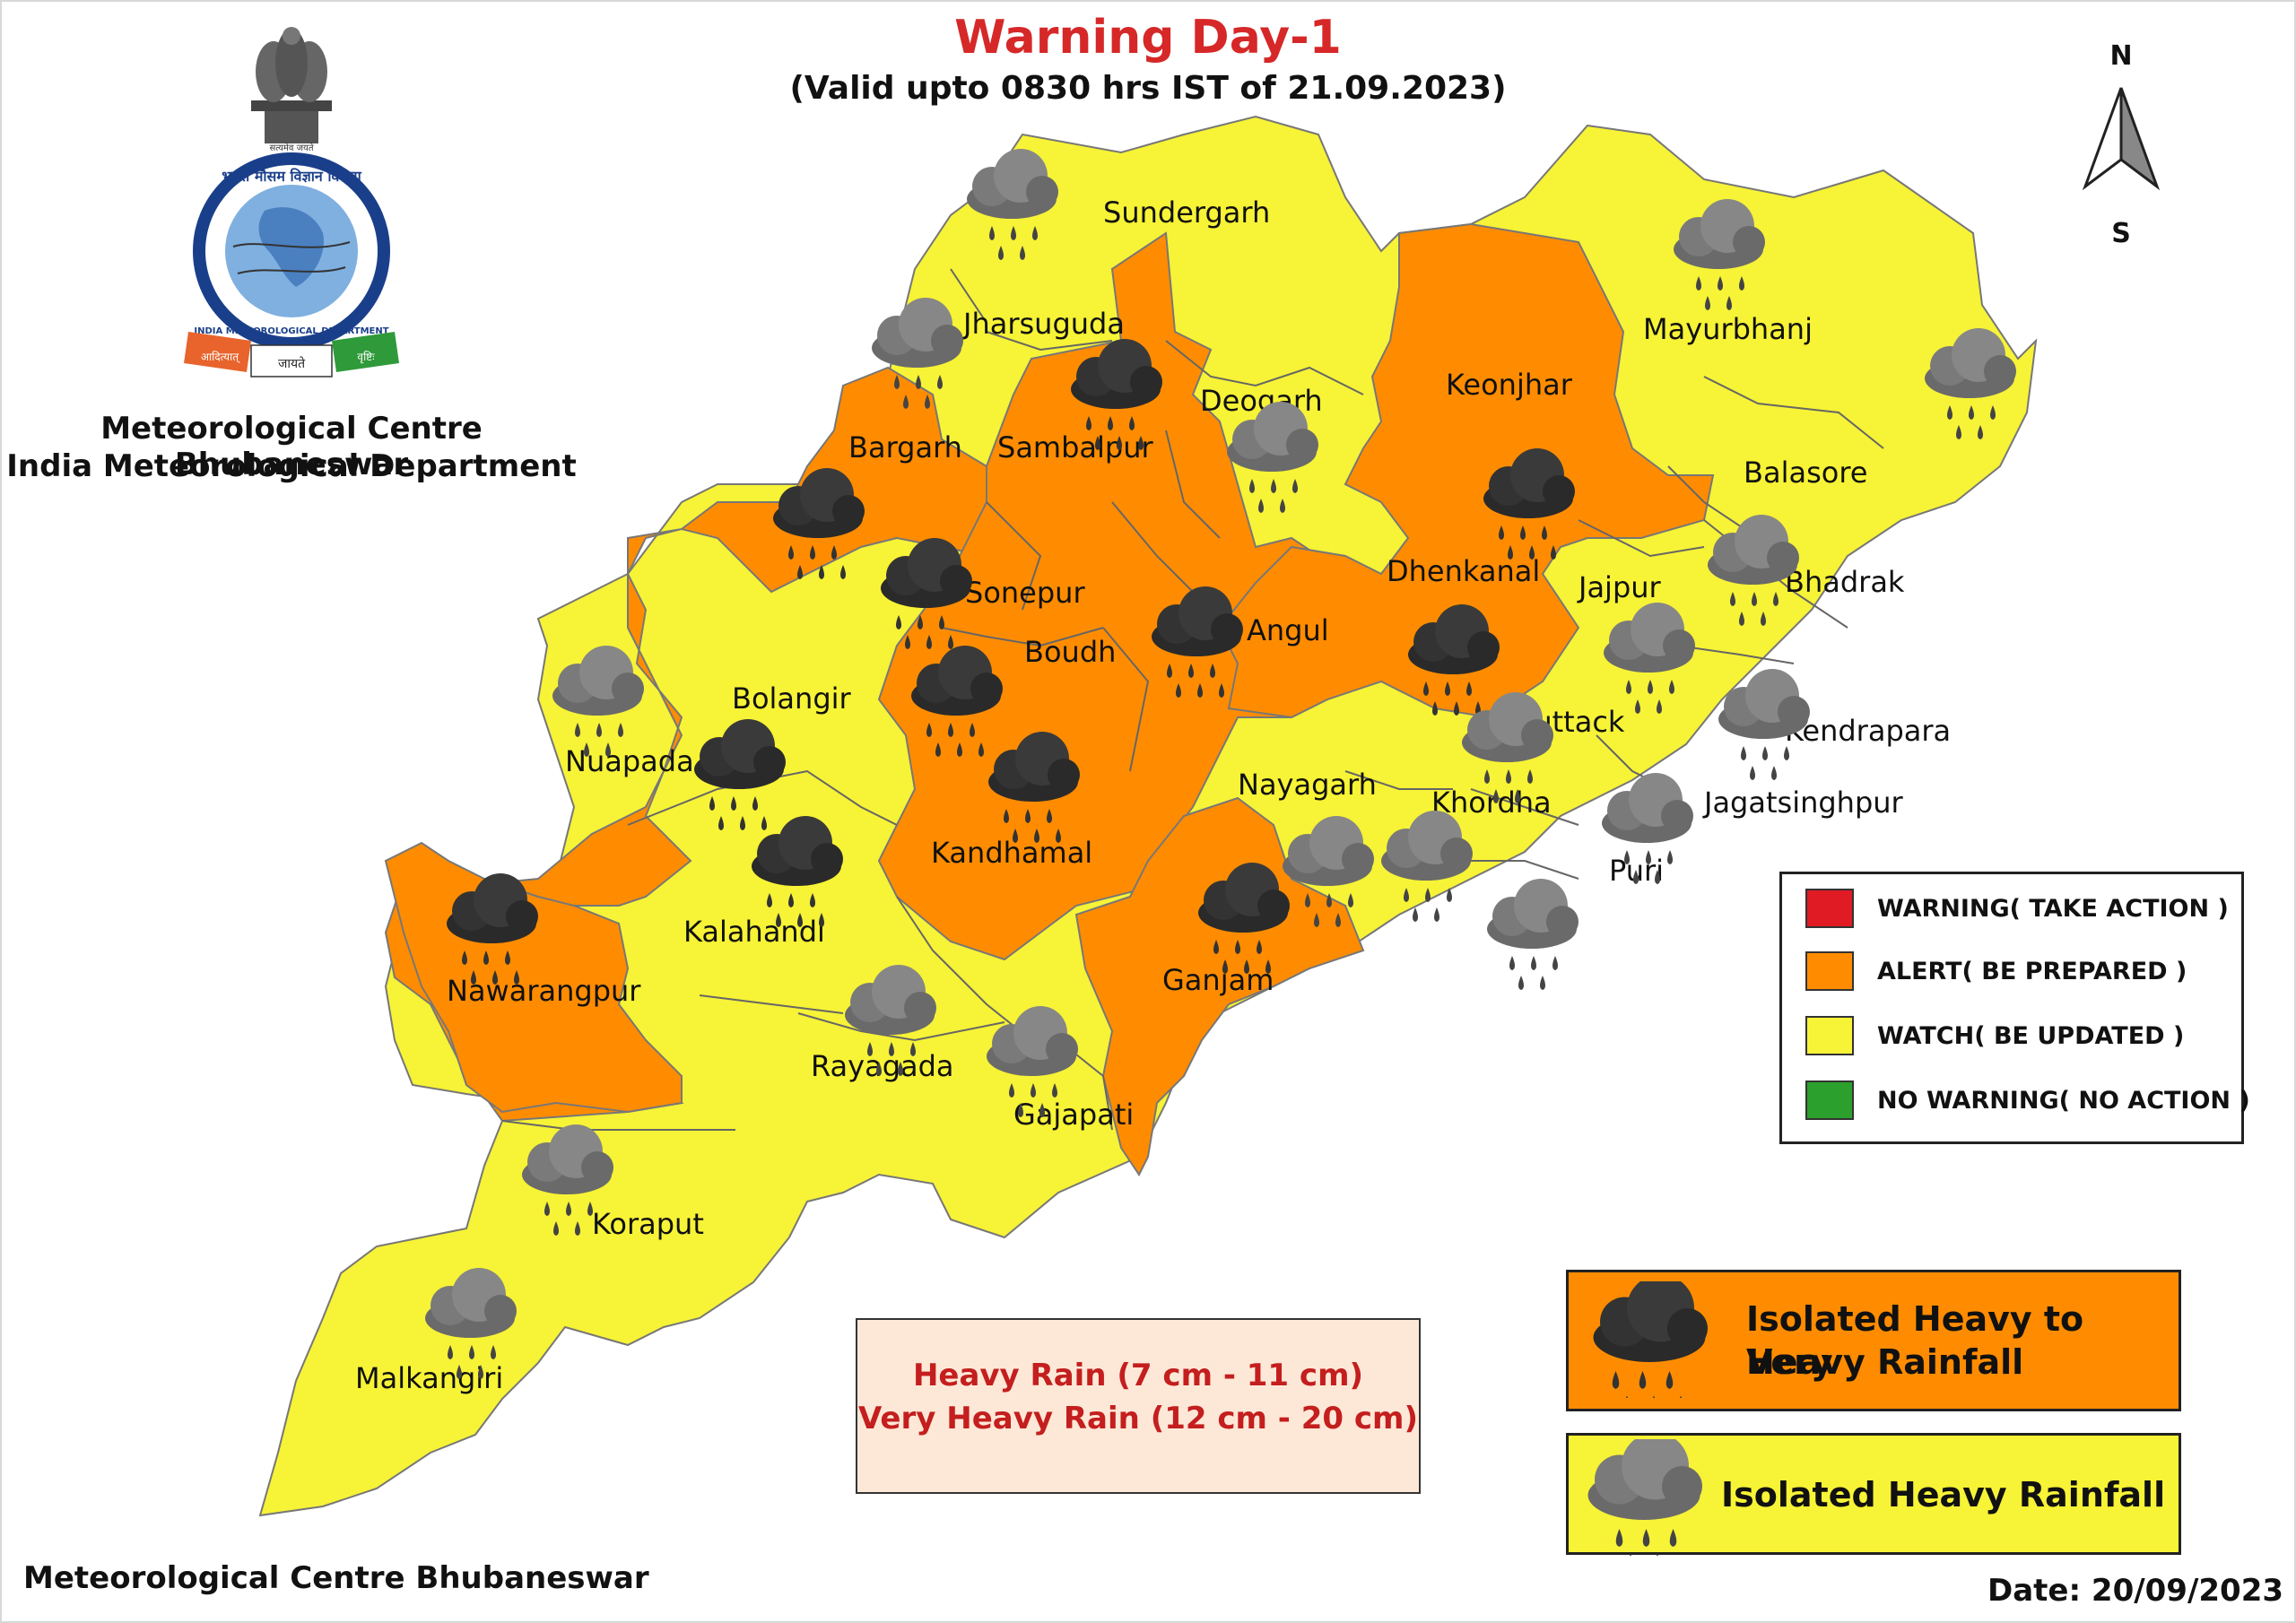 This screenshot has height=1623, width=2296. I want to click on legend-label-watch: WATCH( BE UPDATED ), so click(2031, 1035).